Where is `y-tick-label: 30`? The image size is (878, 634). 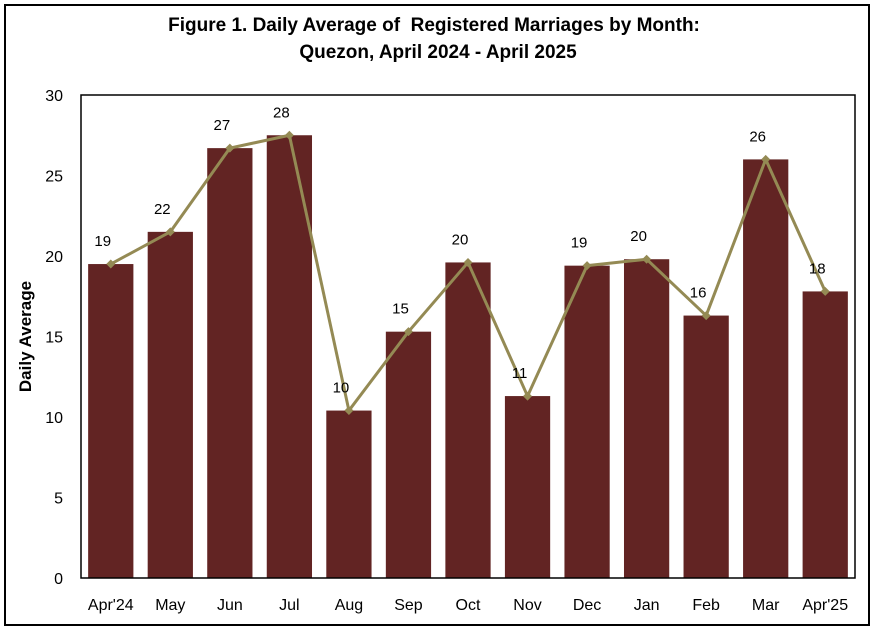 y-tick-label: 30 is located at coordinates (54, 96).